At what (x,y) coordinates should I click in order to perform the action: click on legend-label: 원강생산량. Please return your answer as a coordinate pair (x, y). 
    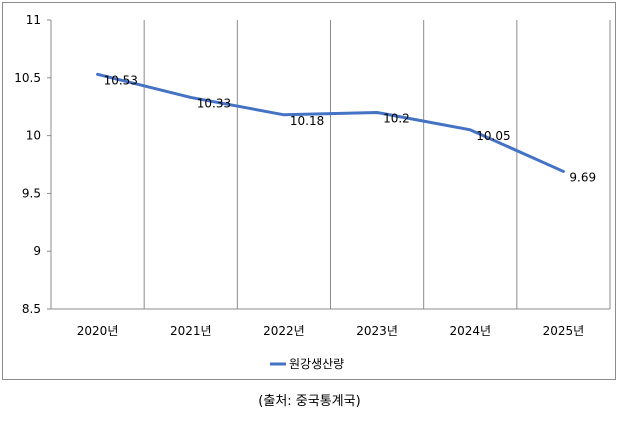
    Looking at the image, I should click on (316, 364).